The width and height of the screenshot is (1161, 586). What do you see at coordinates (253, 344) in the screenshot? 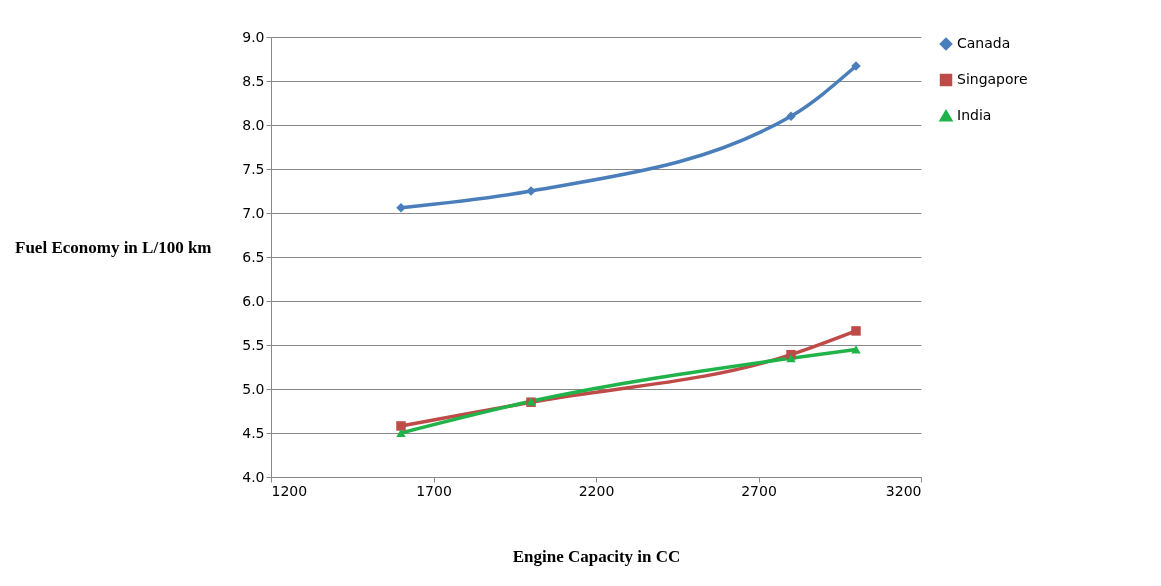
I see `y-tick-label: 5.5` at bounding box center [253, 344].